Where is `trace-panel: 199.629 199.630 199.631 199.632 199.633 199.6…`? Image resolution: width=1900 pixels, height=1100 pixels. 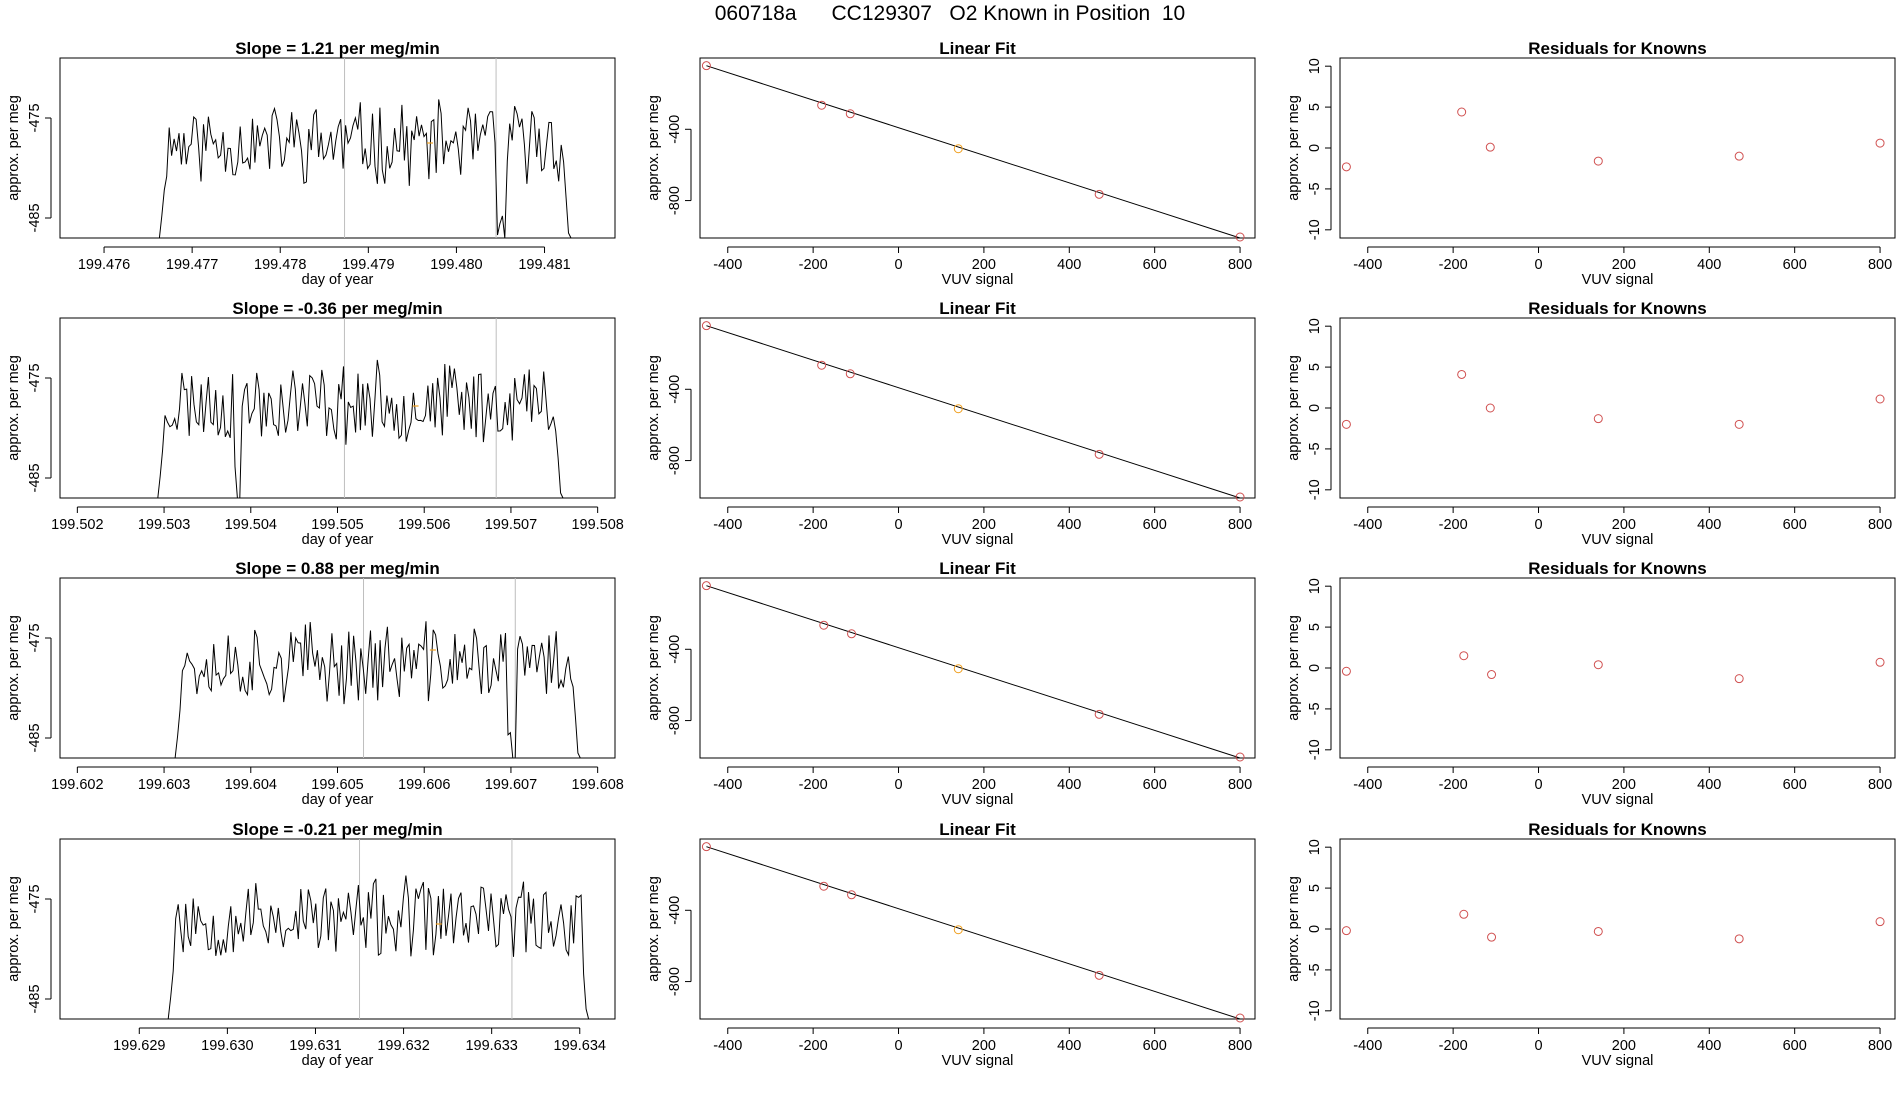
trace-panel: 199.629 199.630 199.631 199.632 199.633 199.6… is located at coordinates (311, 944).